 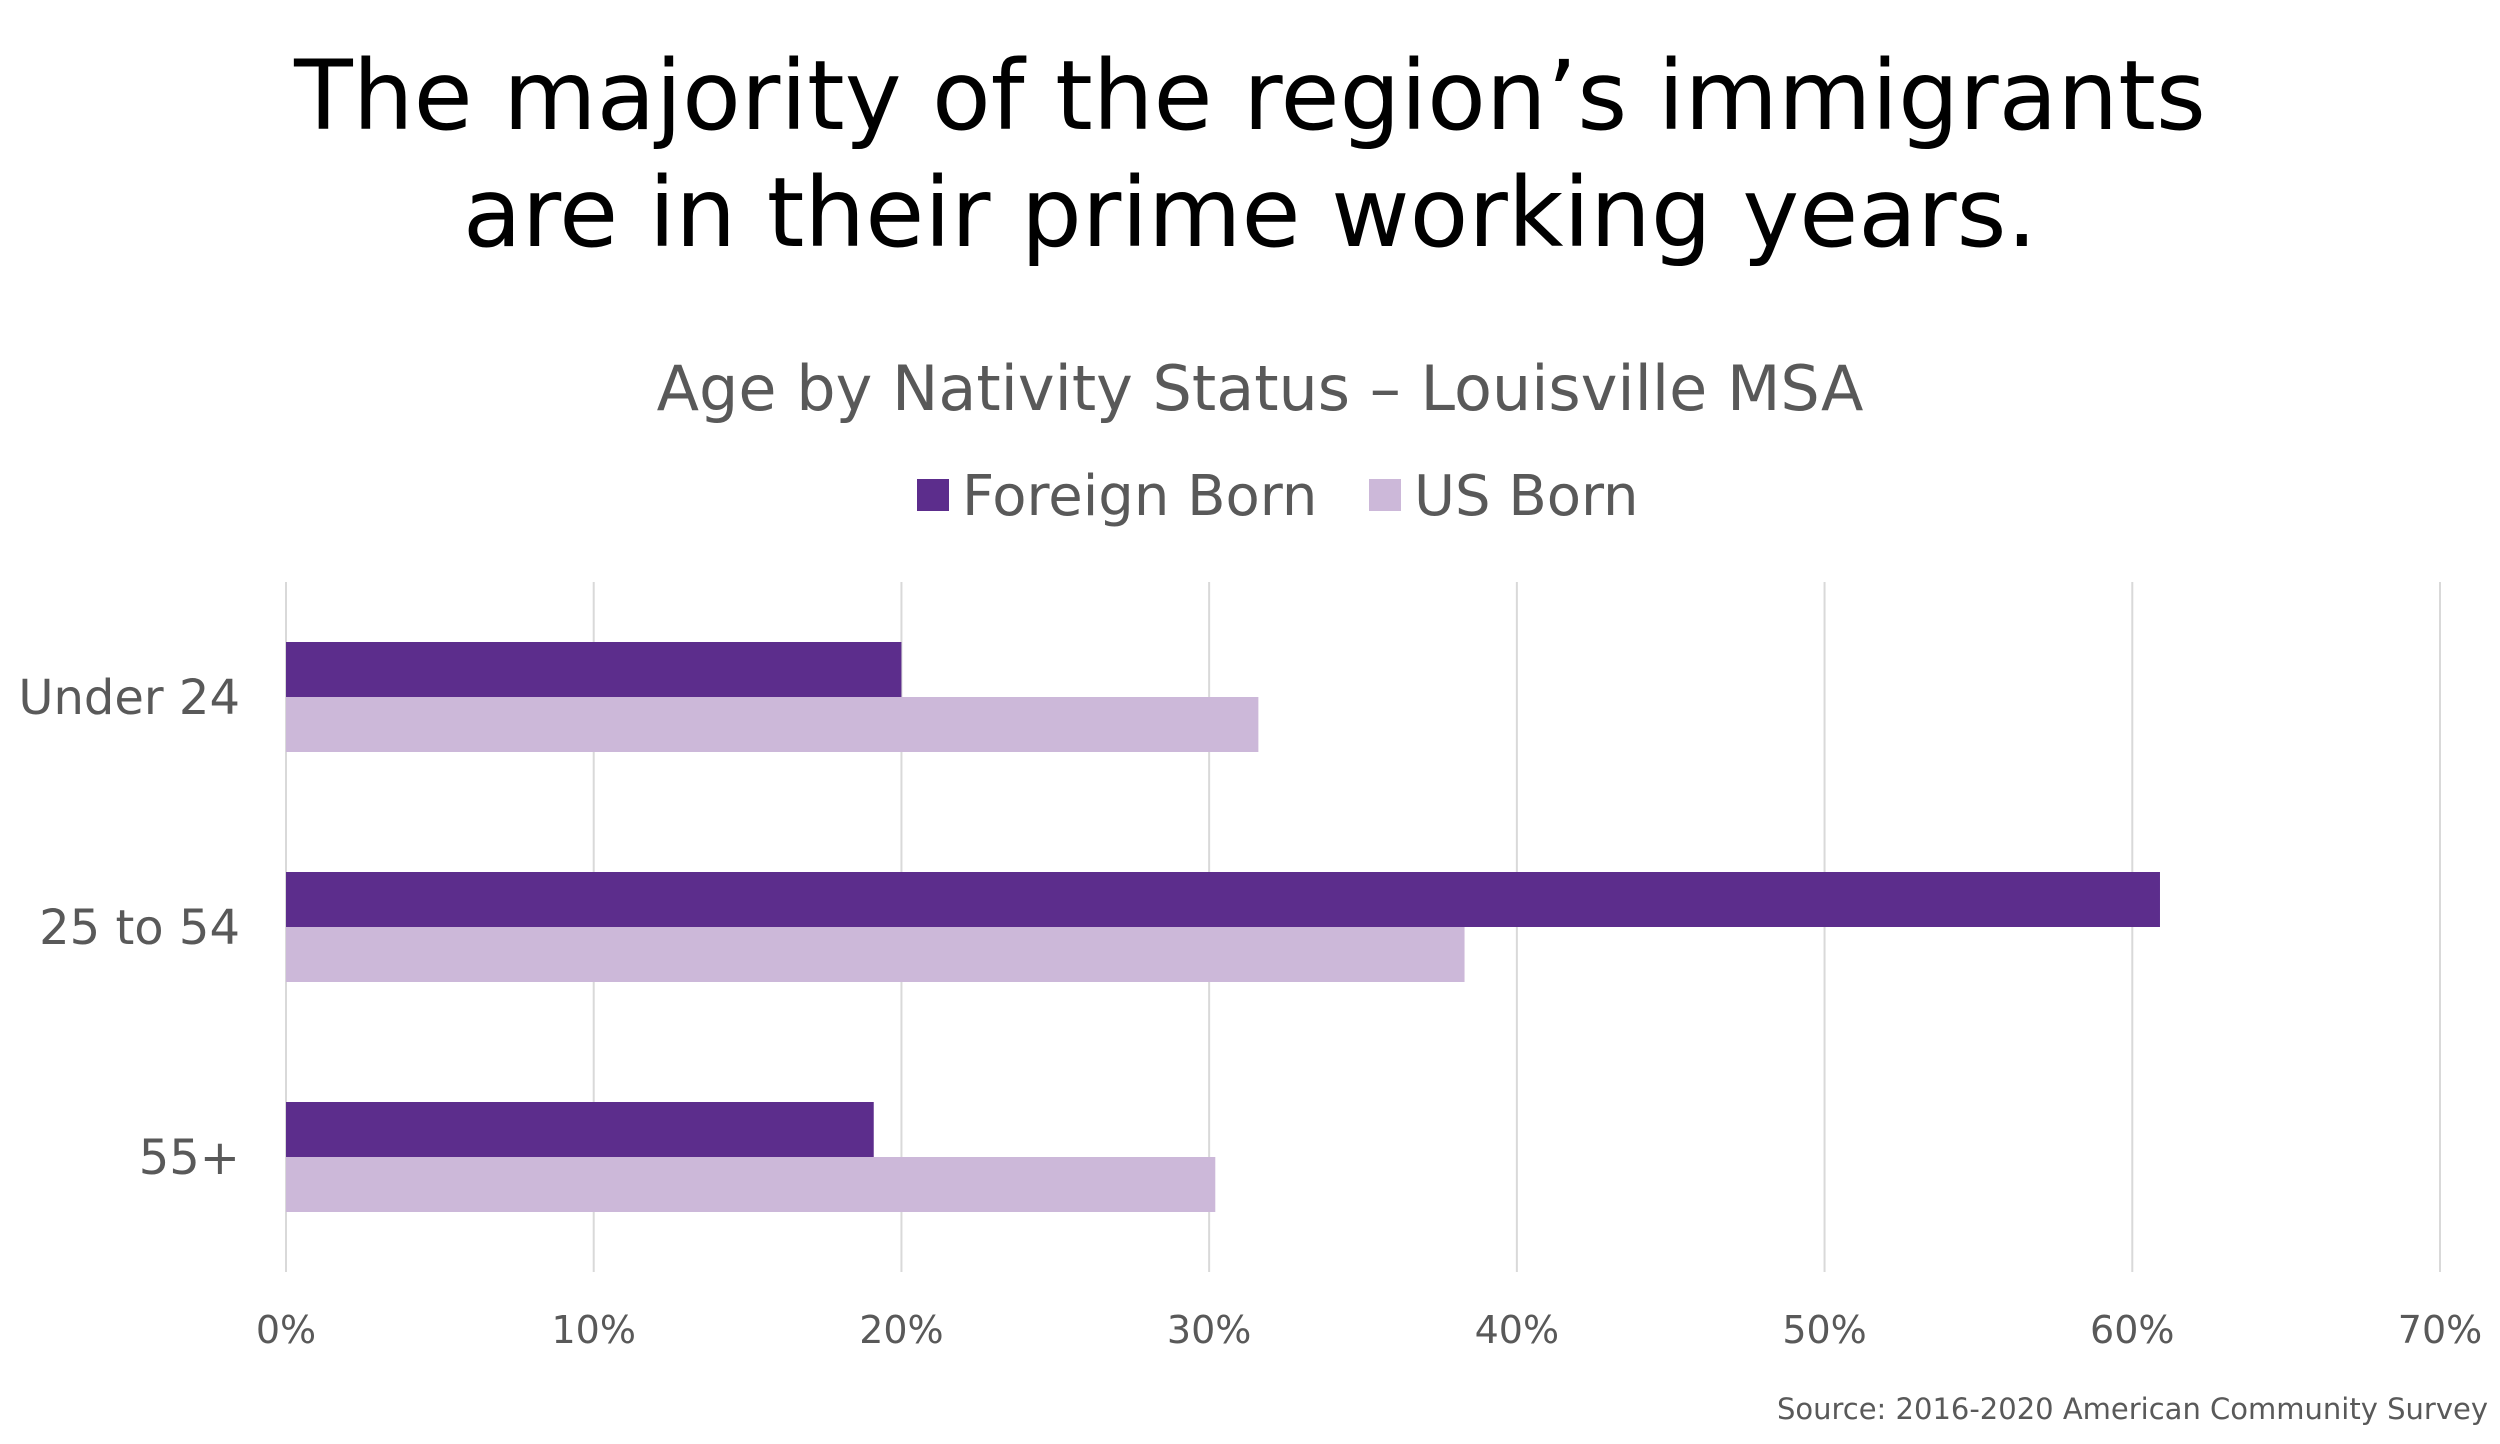 What do you see at coordinates (286, 1330) in the screenshot?
I see `x-tick-label: 0%` at bounding box center [286, 1330].